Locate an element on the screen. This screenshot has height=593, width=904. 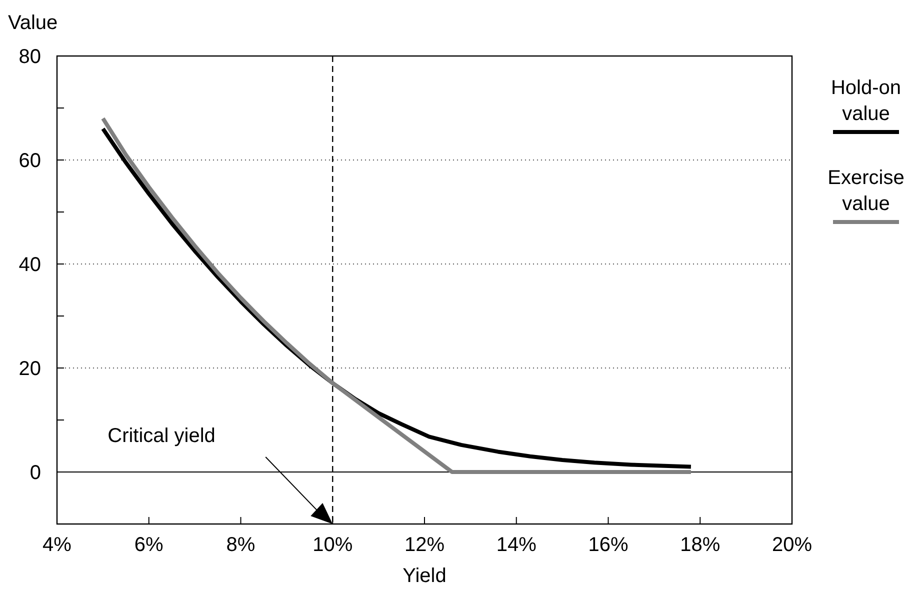
y-tick-label: 0 is located at coordinates (35, 473).